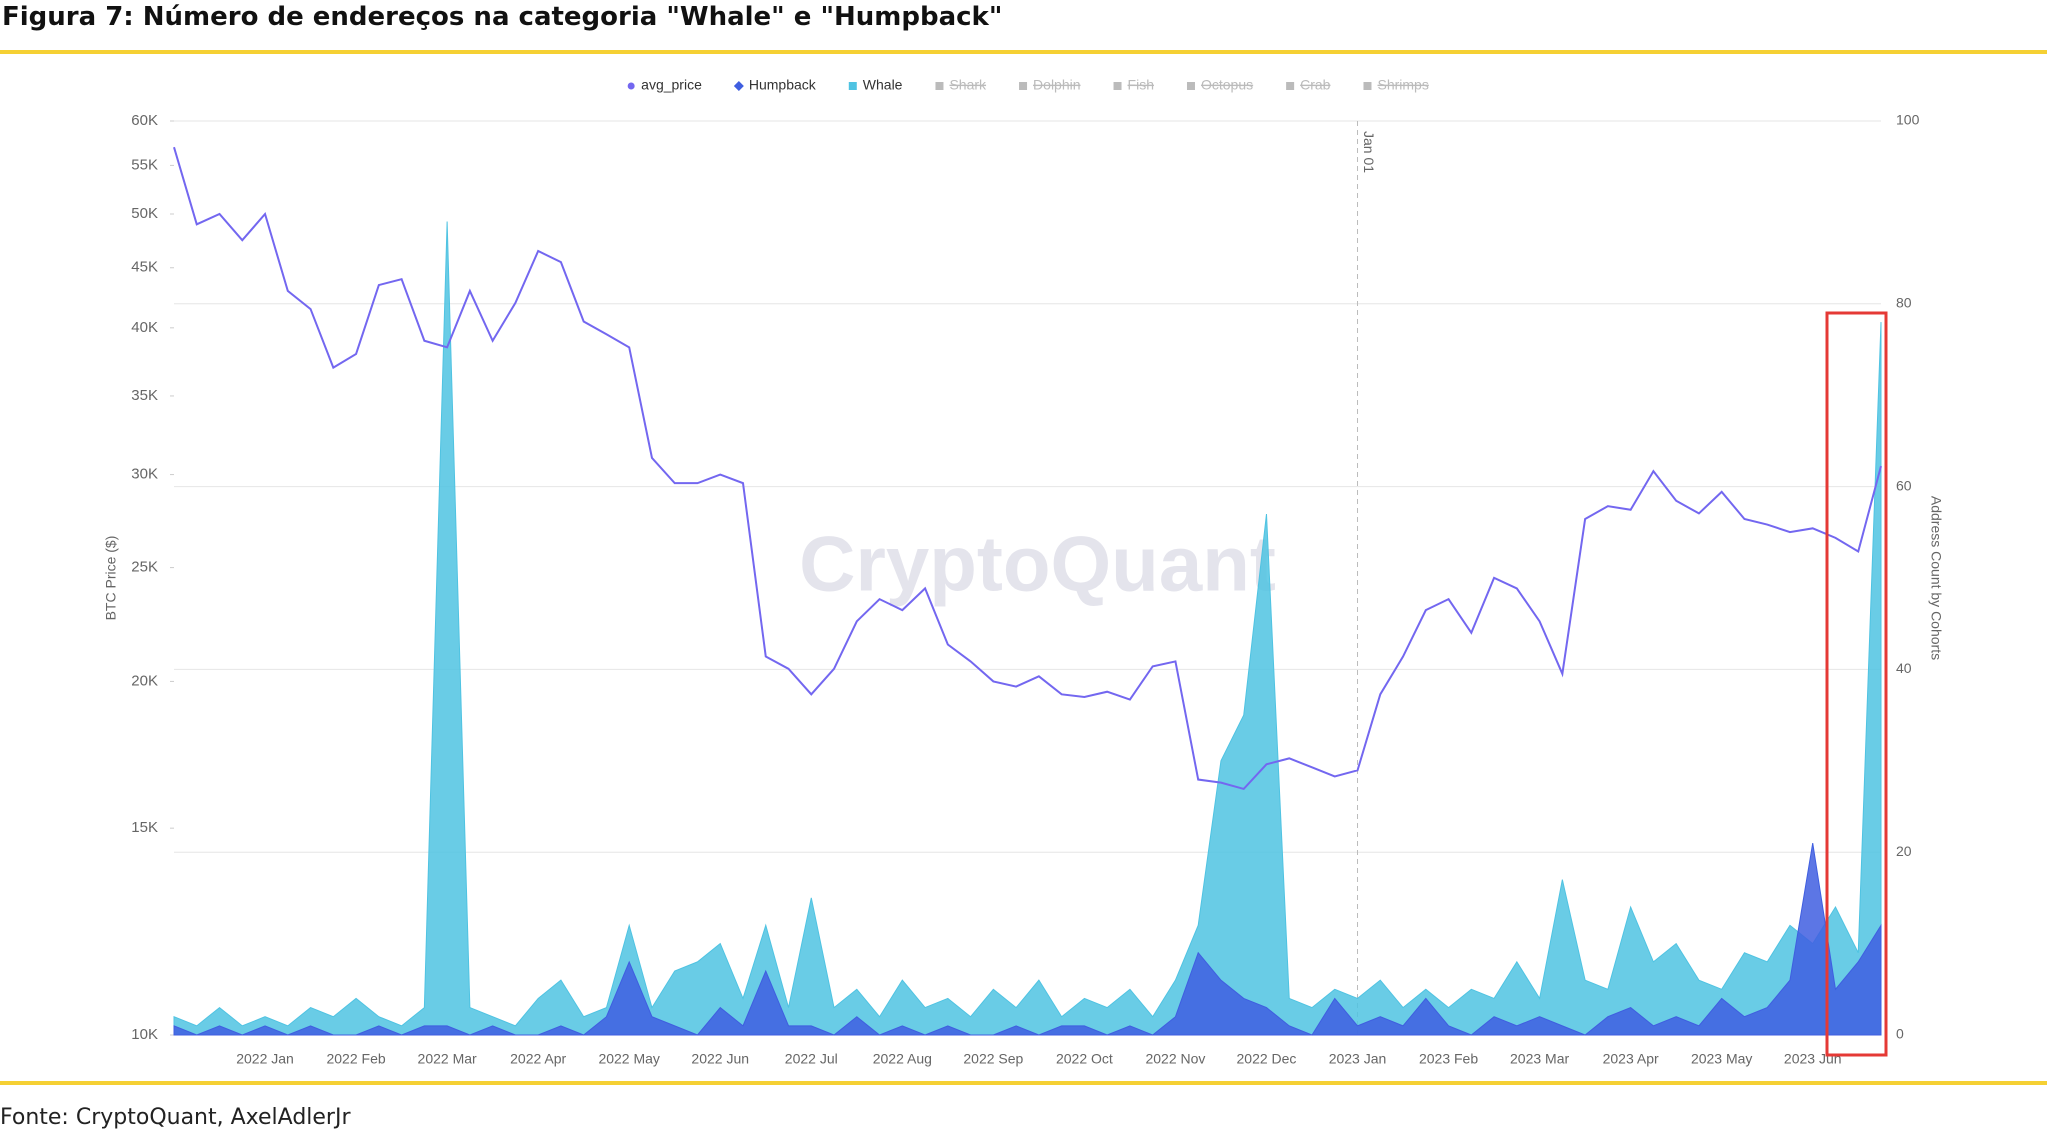 This screenshot has height=1139, width=2047. I want to click on legend-item: avg_price, so click(664, 85).